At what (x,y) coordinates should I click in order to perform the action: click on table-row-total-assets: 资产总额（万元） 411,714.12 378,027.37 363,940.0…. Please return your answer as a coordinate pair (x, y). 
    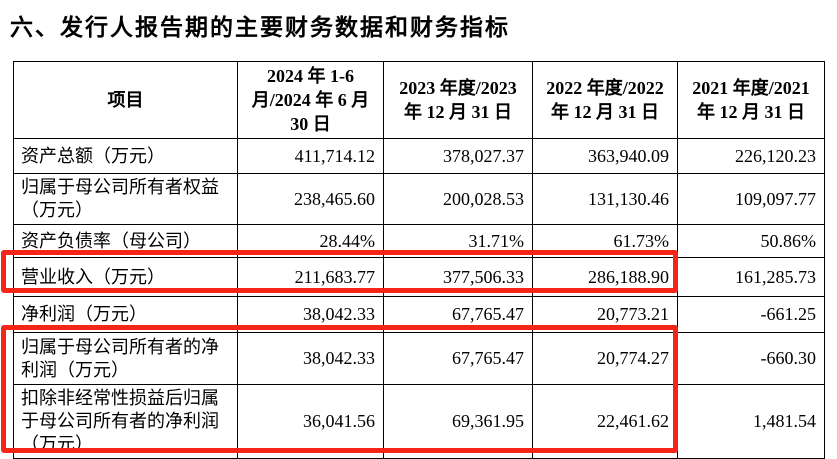
    Looking at the image, I should click on (419, 156).